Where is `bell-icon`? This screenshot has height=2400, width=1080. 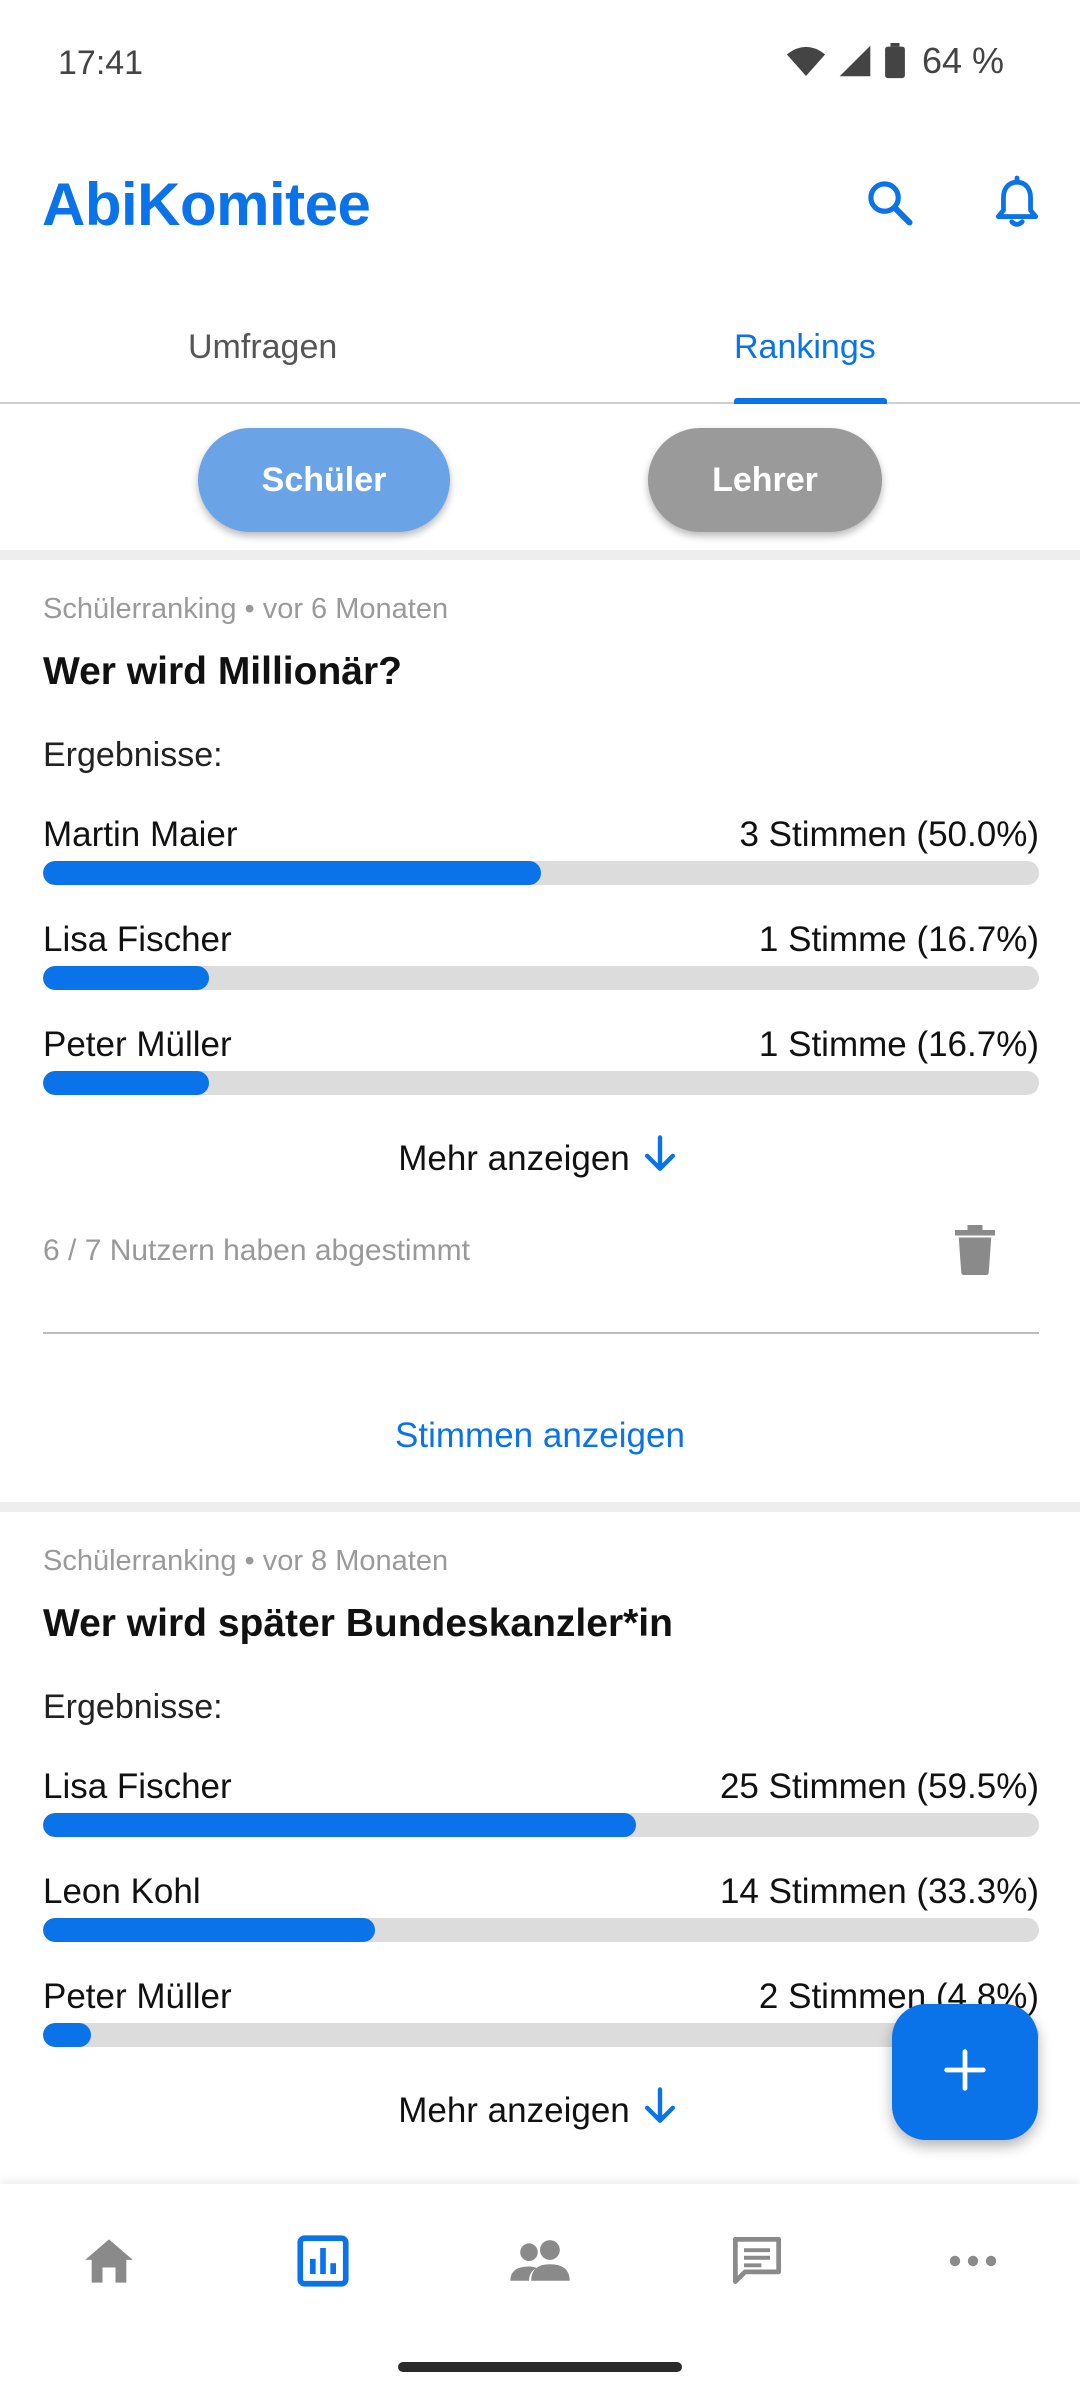
bell-icon is located at coordinates (1017, 205).